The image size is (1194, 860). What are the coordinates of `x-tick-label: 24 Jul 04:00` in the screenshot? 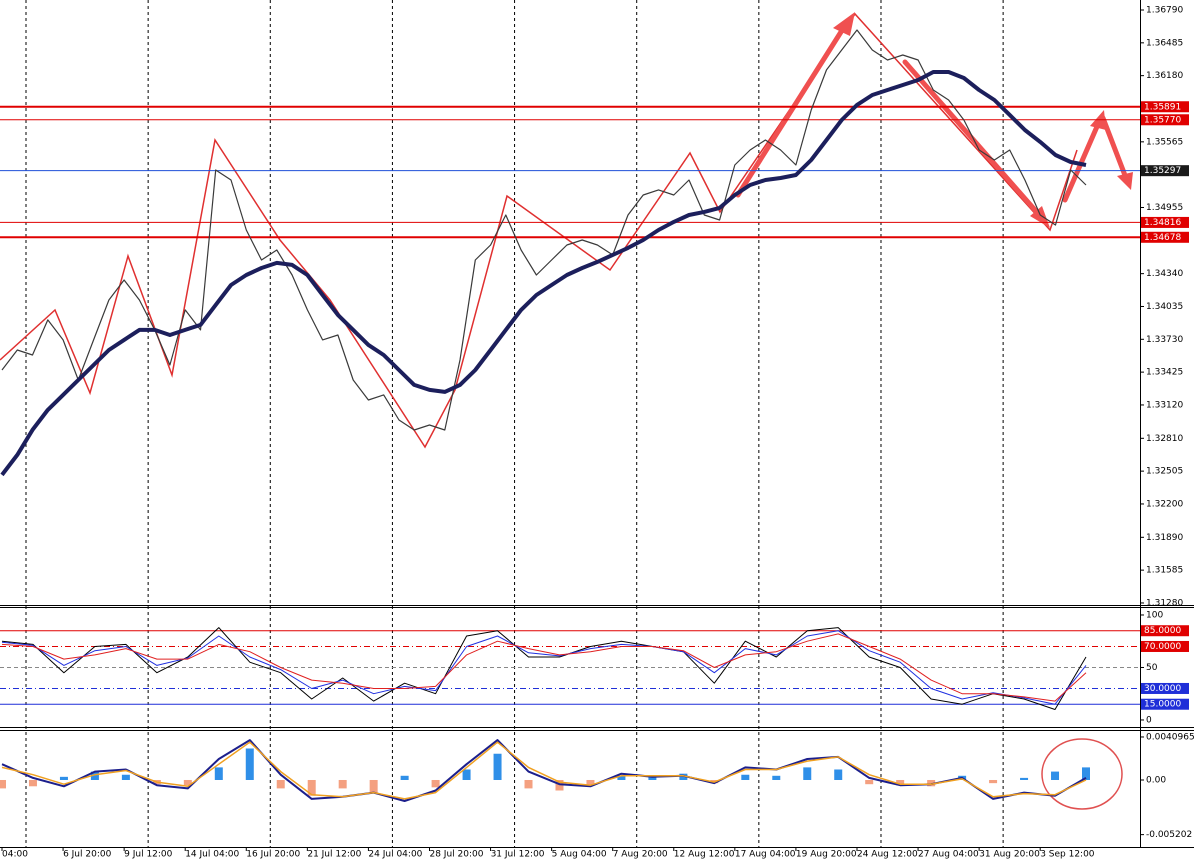 It's located at (395, 855).